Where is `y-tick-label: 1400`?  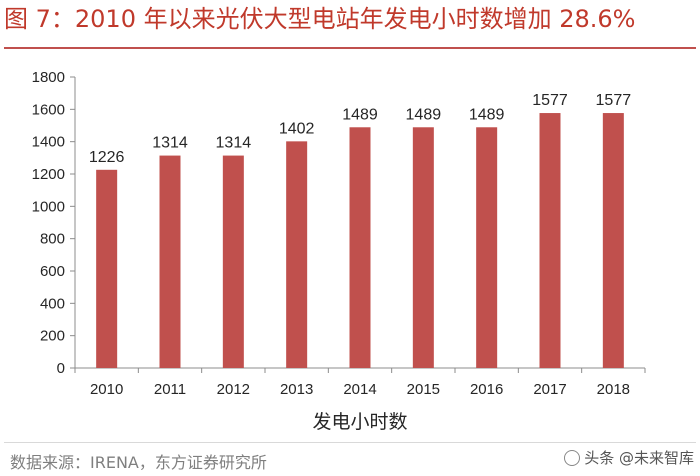 y-tick-label: 1400 is located at coordinates (48, 142).